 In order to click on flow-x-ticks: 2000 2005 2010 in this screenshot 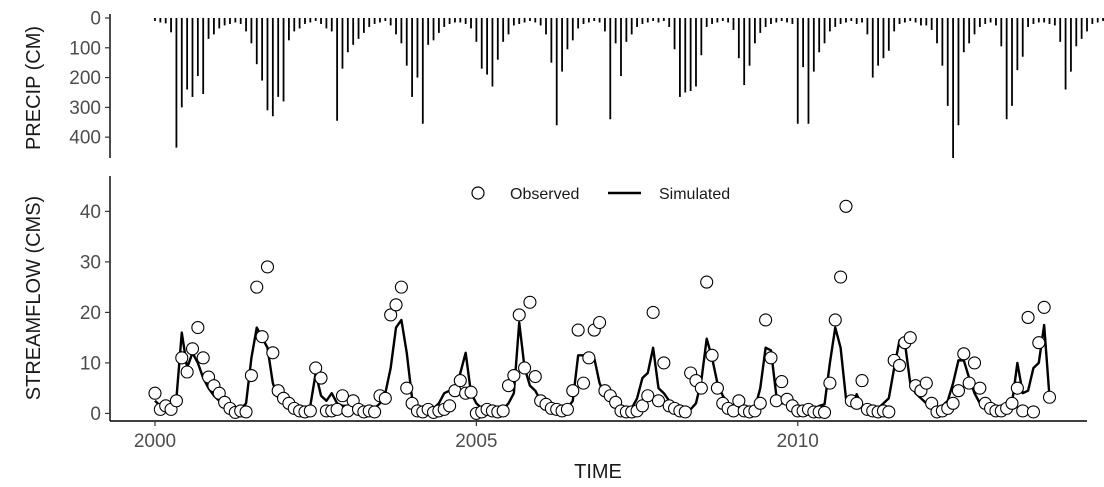, I will do `click(476, 436)`.